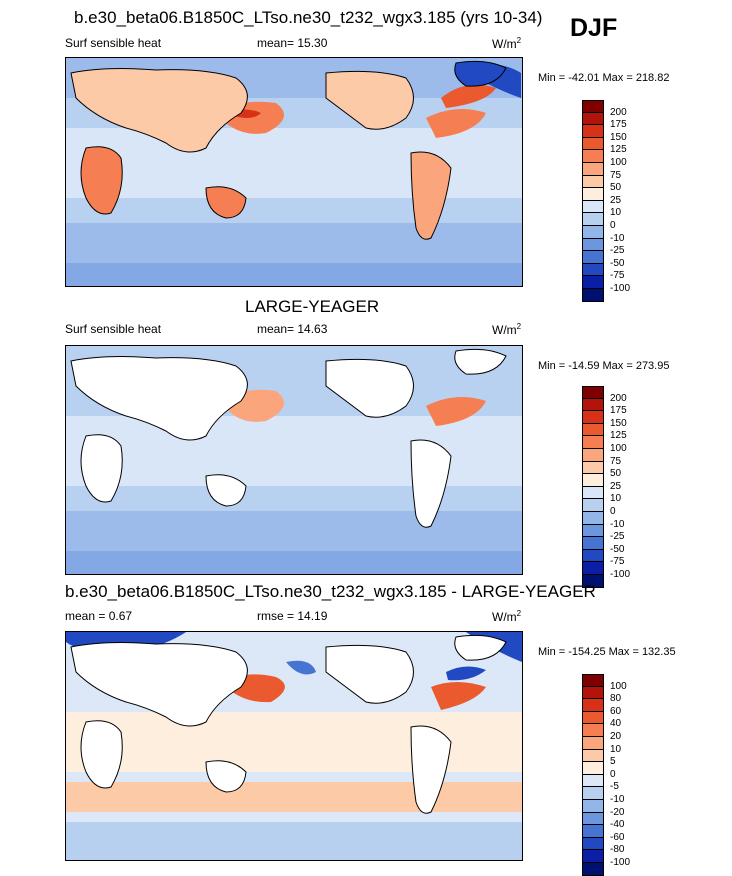  Describe the element at coordinates (292, 329) in the screenshot. I see `panel2-mean-label: mean= 14.63` at that location.